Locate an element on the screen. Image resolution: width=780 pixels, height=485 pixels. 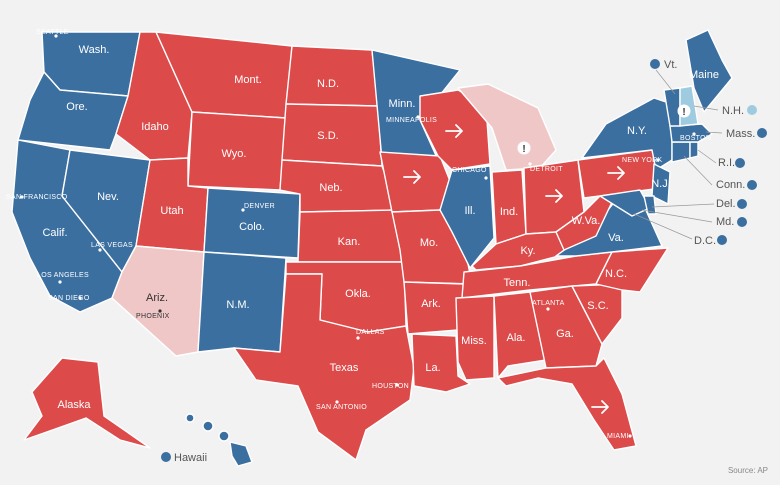
alert-icon-nh is located at coordinates (684, 111).